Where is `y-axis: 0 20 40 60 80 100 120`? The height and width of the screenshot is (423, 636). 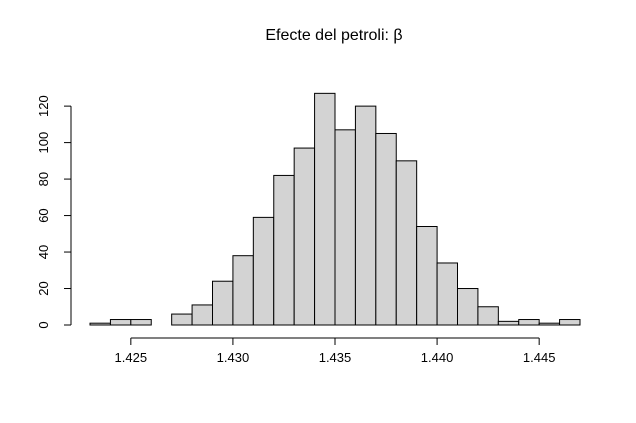 y-axis: 0 20 40 60 80 100 120 is located at coordinates (54, 212).